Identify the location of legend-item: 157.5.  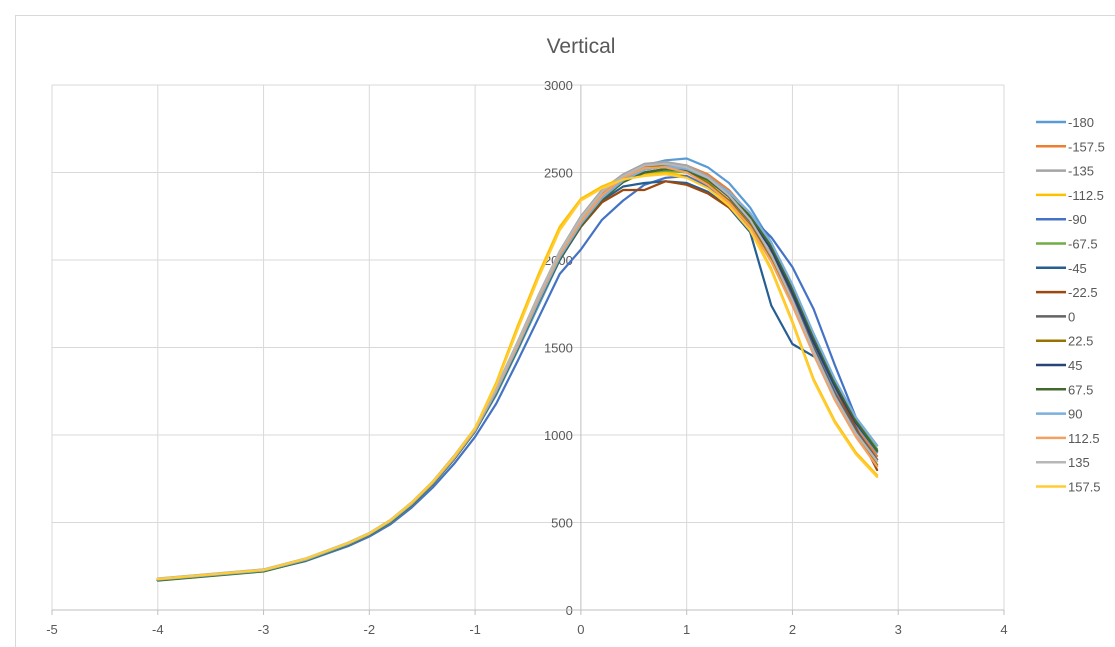
(1068, 487).